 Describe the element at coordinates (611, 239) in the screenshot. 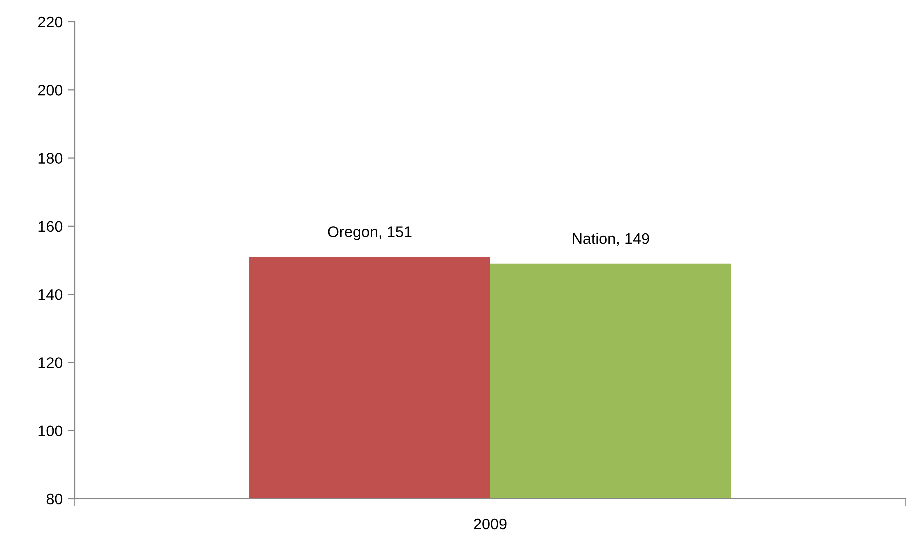

I see `data-label: Nation, 149` at that location.